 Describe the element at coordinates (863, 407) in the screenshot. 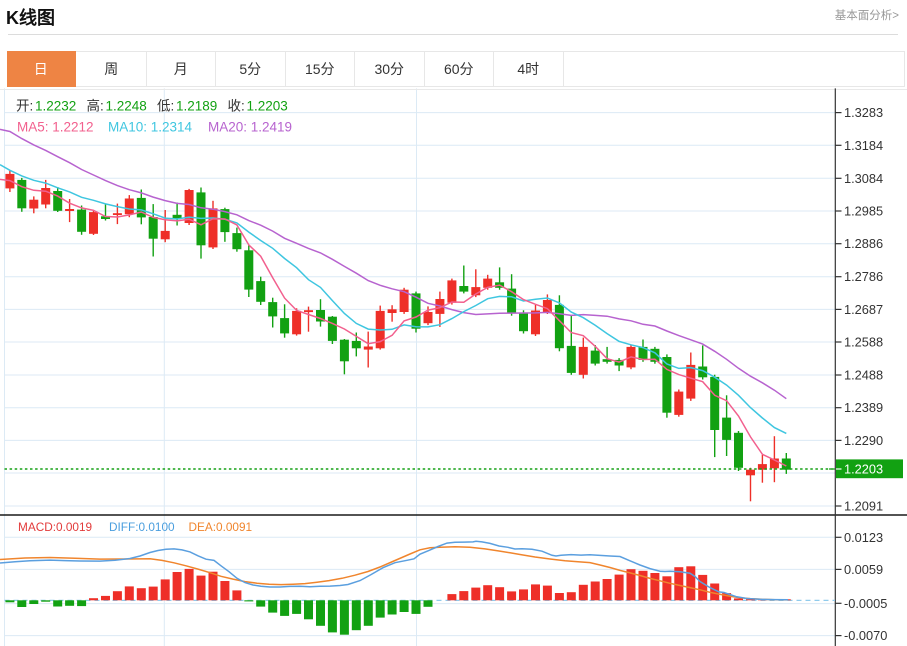

I see `svg-text: 1.2389` at that location.